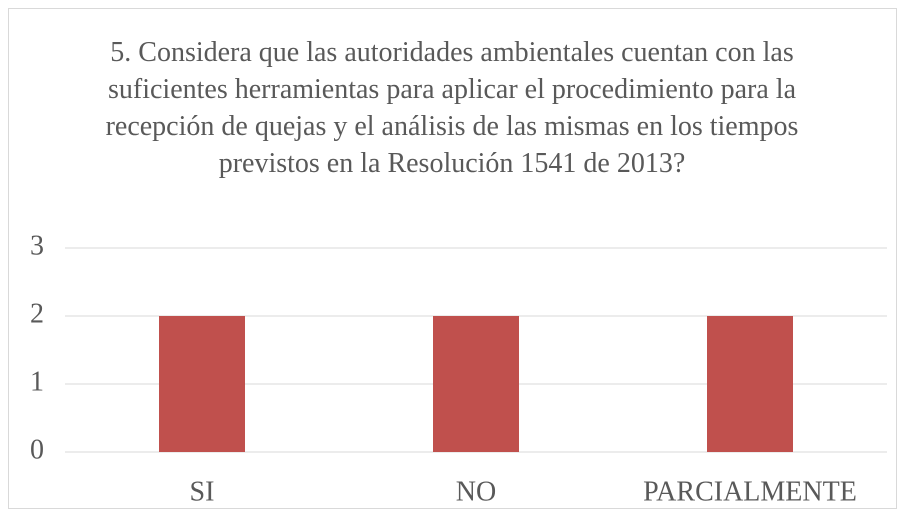  Describe the element at coordinates (37, 245) in the screenshot. I see `y-tick-label: 3` at that location.